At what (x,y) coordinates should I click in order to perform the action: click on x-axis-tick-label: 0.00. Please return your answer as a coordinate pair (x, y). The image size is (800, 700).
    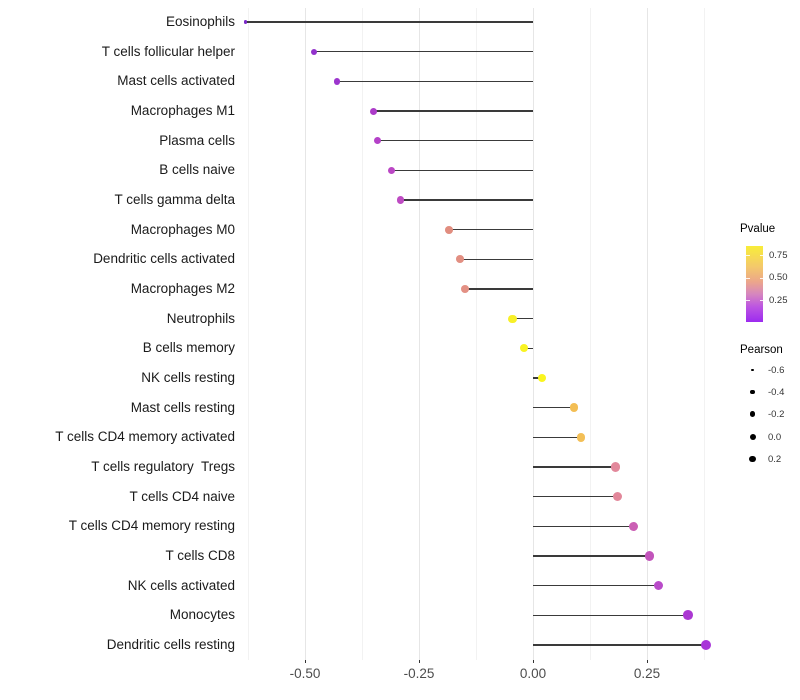
    Looking at the image, I should click on (533, 673).